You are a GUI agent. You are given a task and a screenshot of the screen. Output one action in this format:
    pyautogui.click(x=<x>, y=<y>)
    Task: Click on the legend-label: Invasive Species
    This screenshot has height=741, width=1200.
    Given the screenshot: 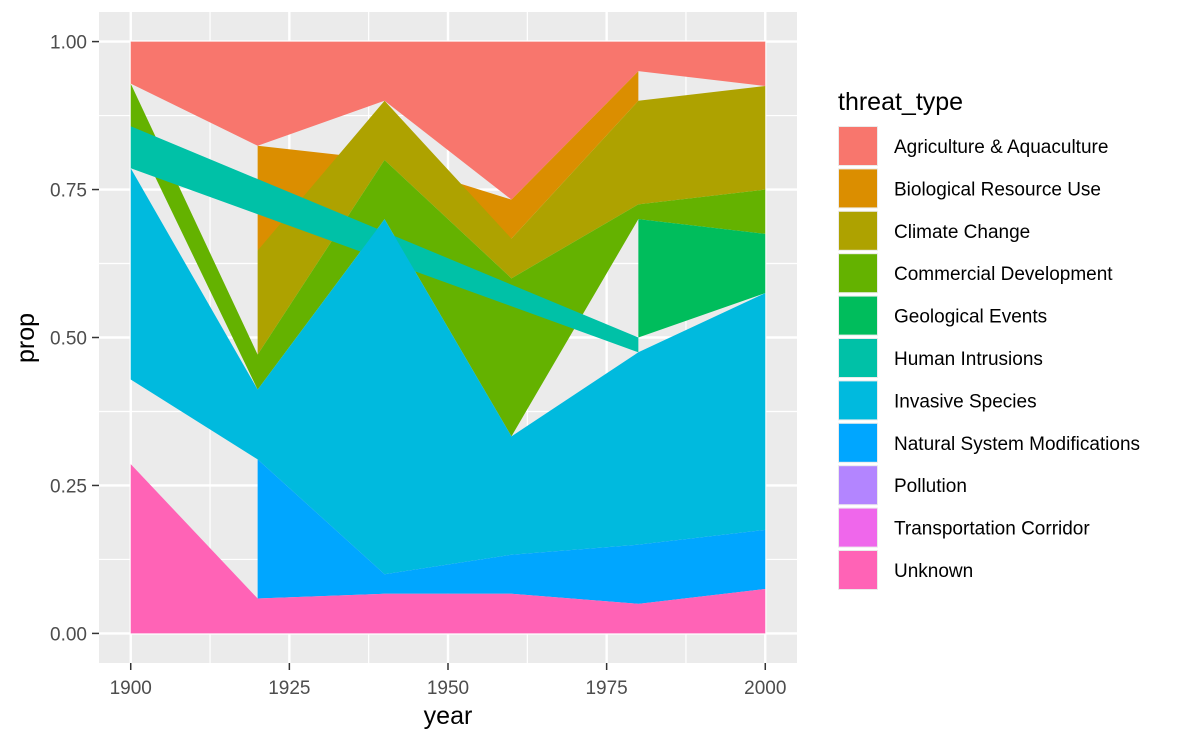 What is the action you would take?
    pyautogui.click(x=965, y=401)
    